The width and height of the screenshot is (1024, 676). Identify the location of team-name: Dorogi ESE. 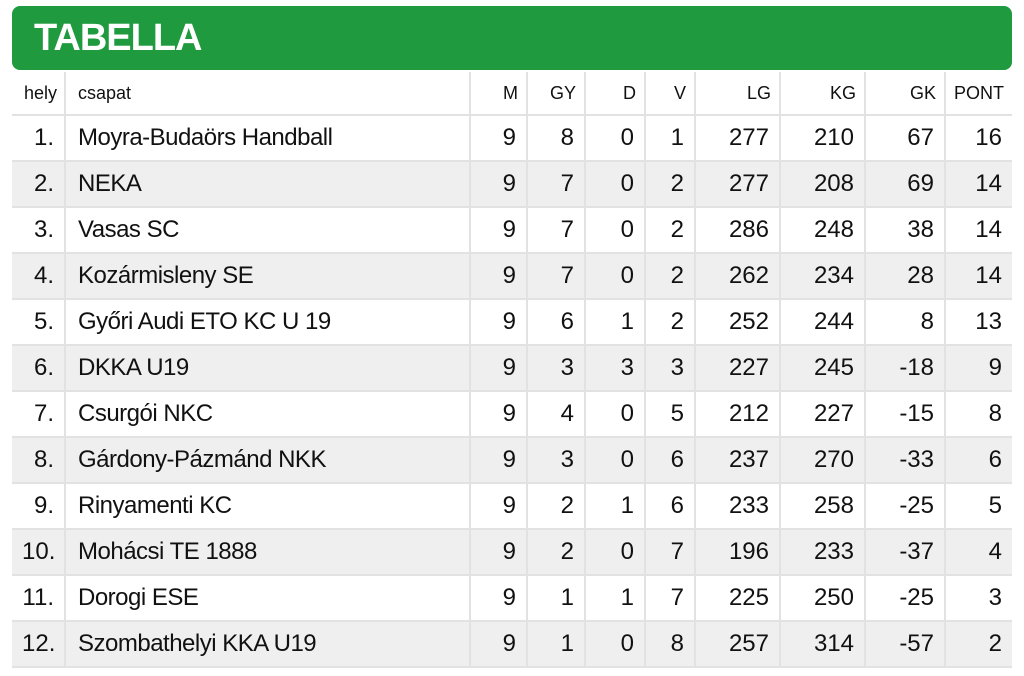
(267, 598).